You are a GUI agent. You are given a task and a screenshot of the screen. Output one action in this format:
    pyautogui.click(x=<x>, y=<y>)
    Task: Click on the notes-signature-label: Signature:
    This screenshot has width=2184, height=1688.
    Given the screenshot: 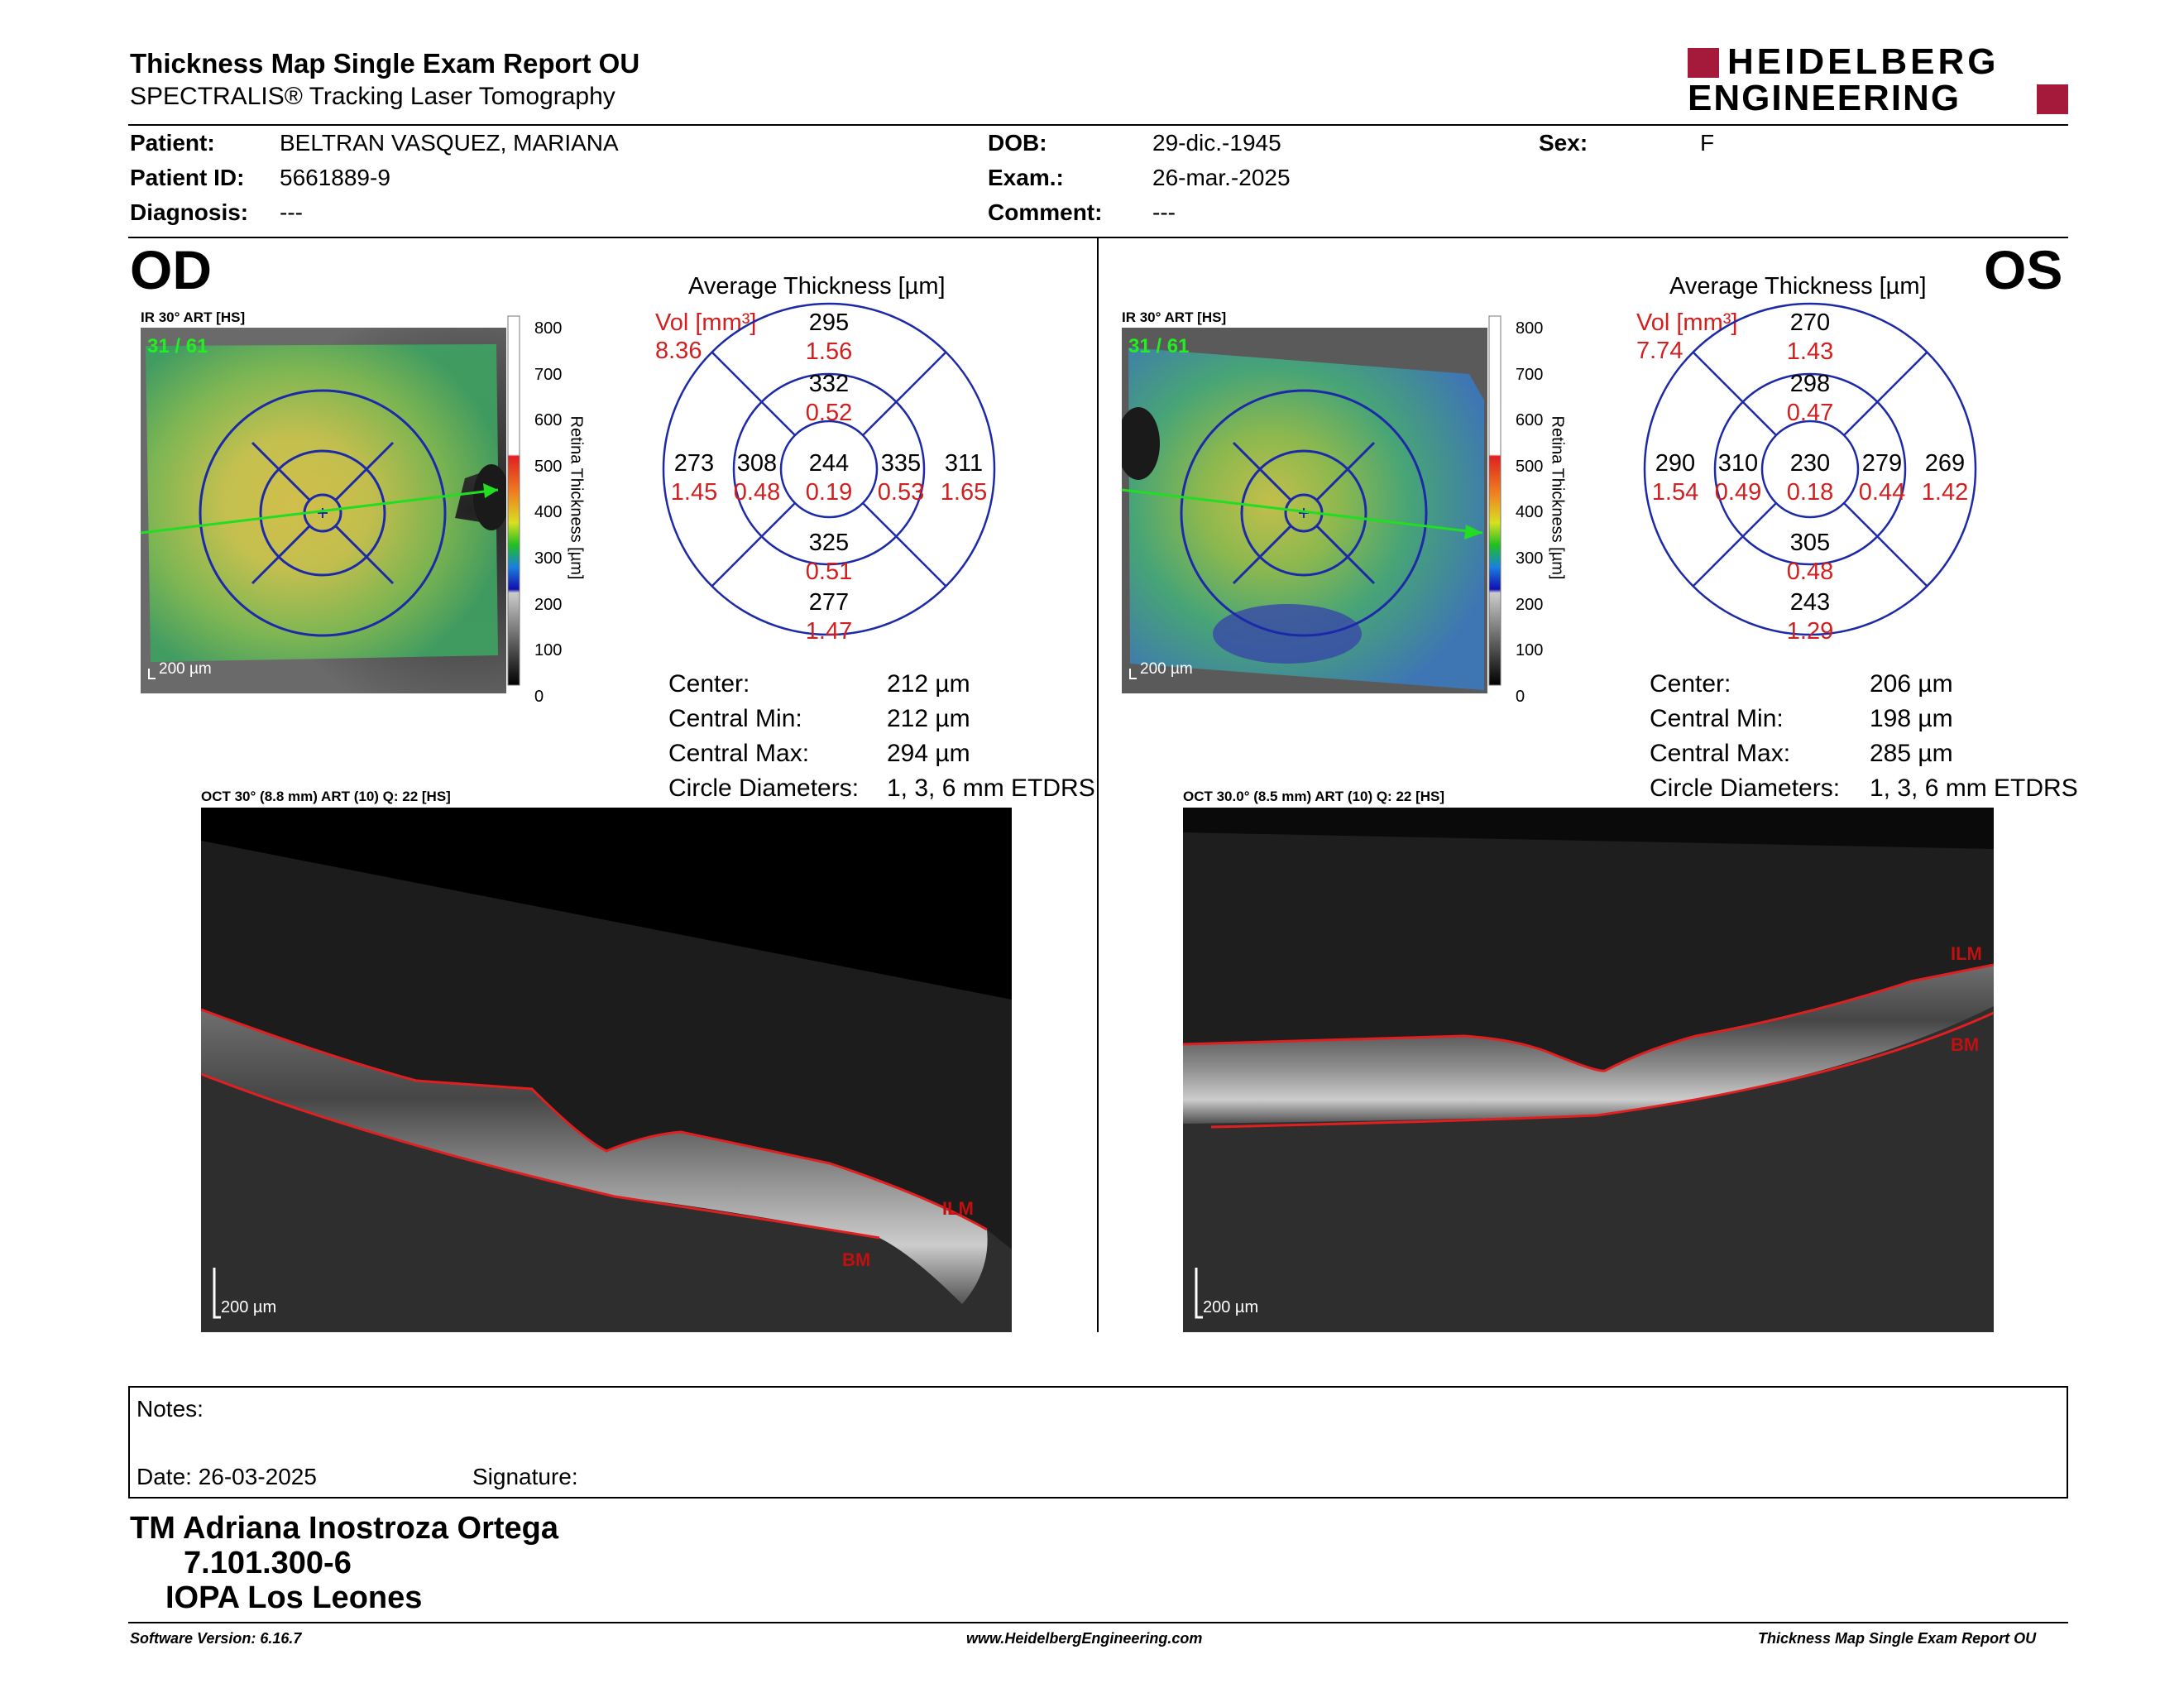 What is the action you would take?
    pyautogui.click(x=525, y=1476)
    